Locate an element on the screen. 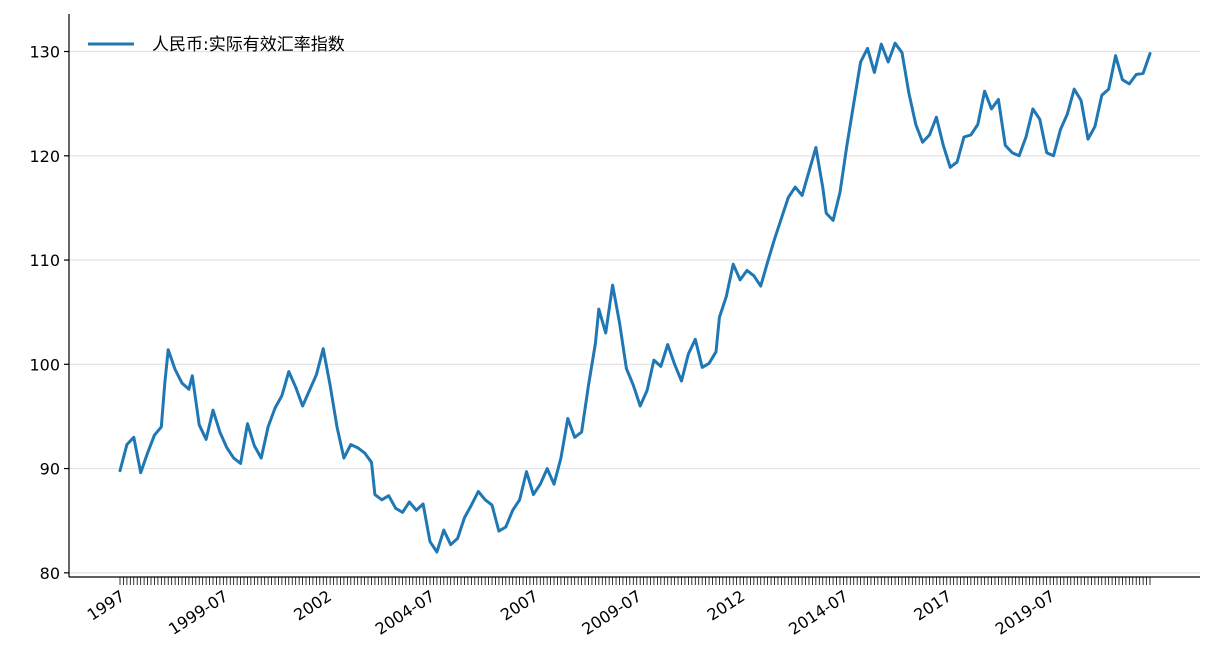  x-tick-label: 1997 is located at coordinates (106, 605).